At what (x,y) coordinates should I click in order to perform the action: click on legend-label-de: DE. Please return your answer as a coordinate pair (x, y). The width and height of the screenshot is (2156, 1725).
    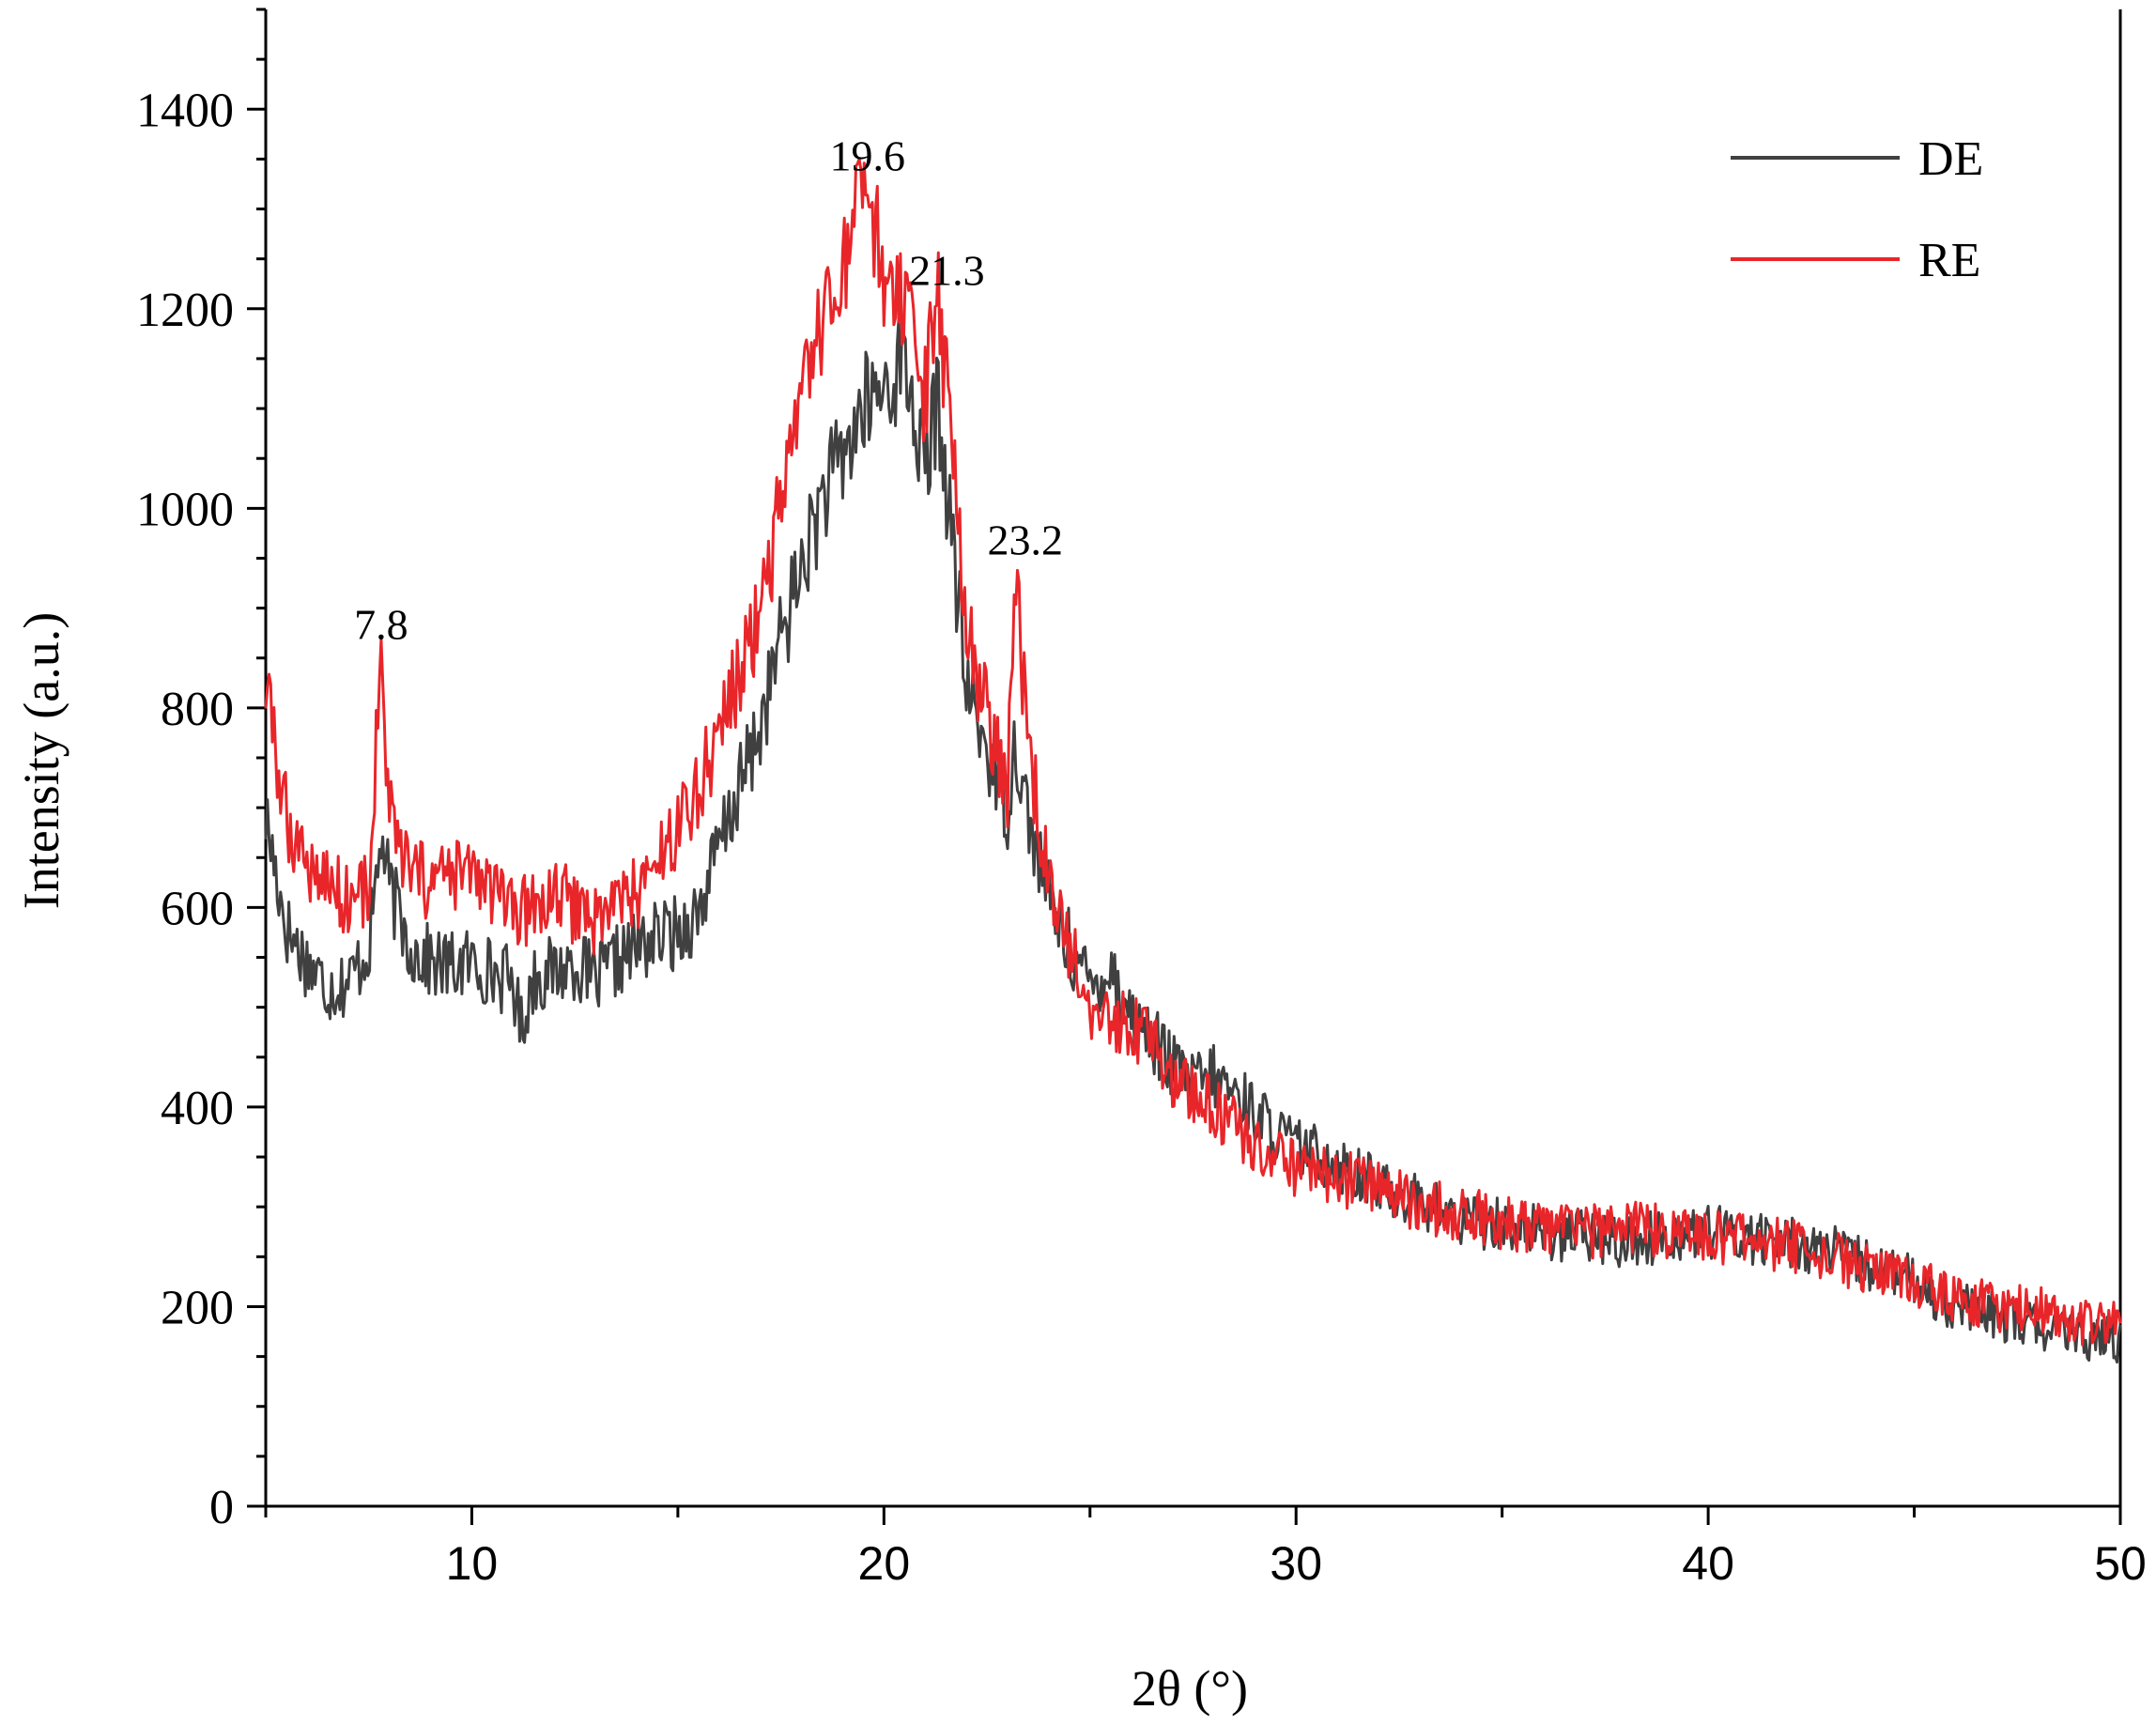
    Looking at the image, I should click on (1950, 159).